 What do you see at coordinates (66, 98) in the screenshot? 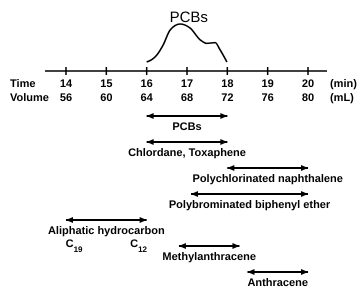
I see `x2-tick-label: 56` at bounding box center [66, 98].